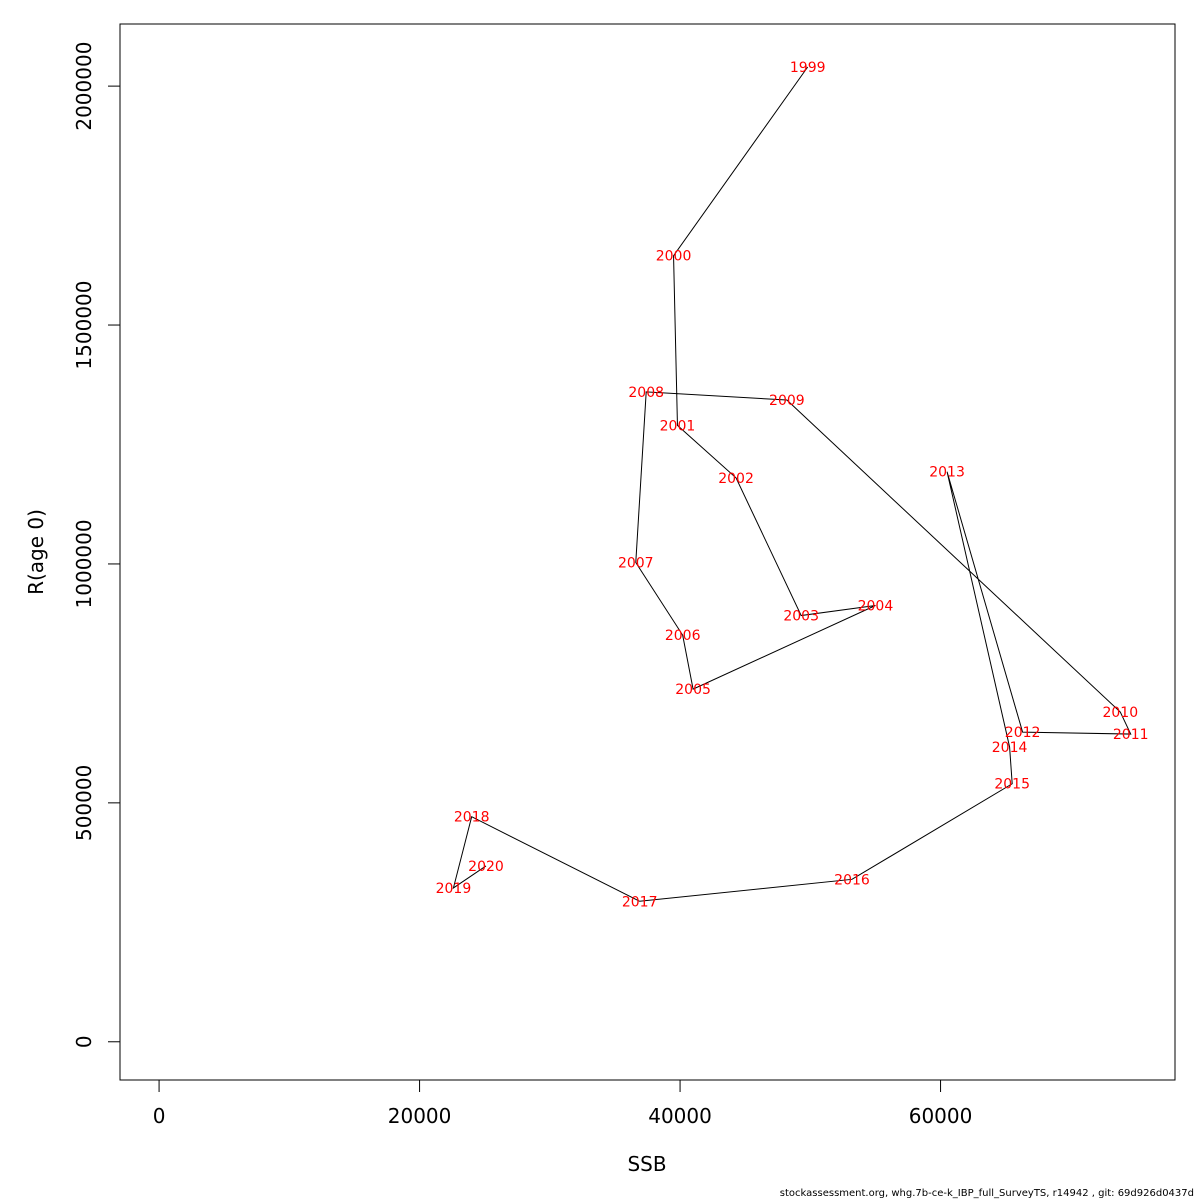 This screenshot has width=1200, height=1200. I want to click on x-tick-label: 40000, so click(680, 1116).